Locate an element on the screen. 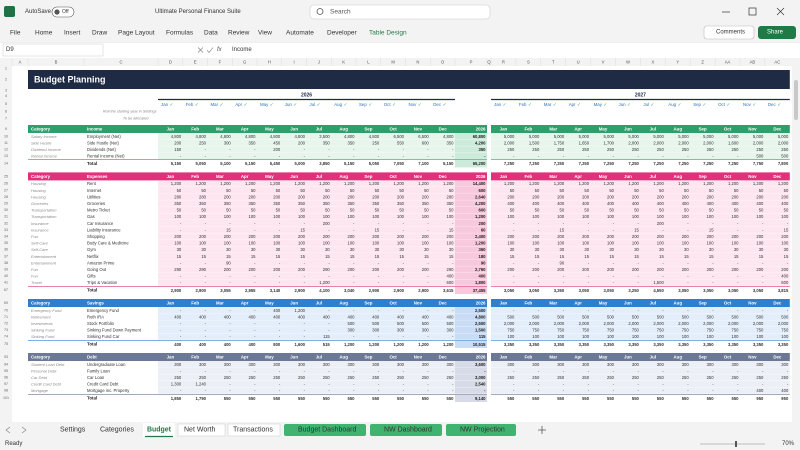 This screenshot has width=800, height=450. zoom-thumb is located at coordinates (736, 444).